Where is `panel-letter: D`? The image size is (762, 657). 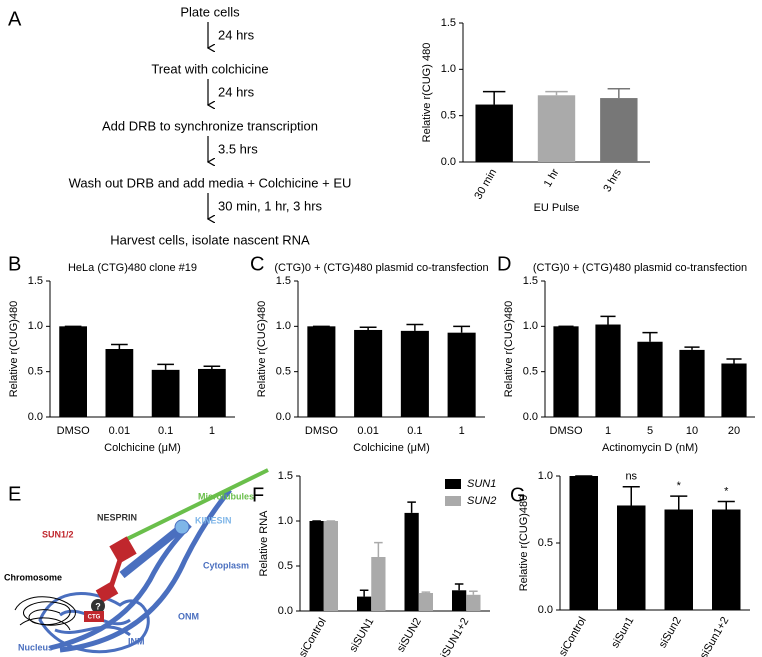 panel-letter: D is located at coordinates (504, 264).